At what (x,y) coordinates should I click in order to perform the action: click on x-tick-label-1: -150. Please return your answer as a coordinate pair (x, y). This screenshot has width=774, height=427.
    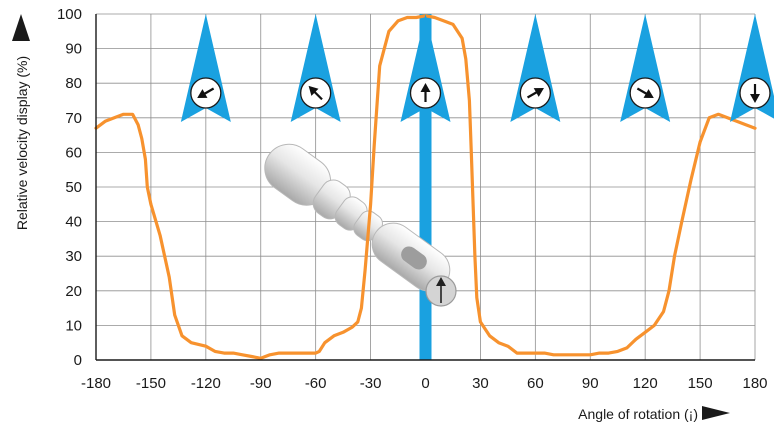
    Looking at the image, I should click on (151, 383).